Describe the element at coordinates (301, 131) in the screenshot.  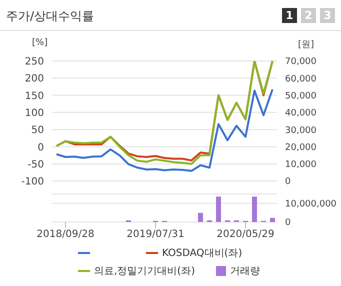
I see `y2-tick-label: 30,000` at that location.